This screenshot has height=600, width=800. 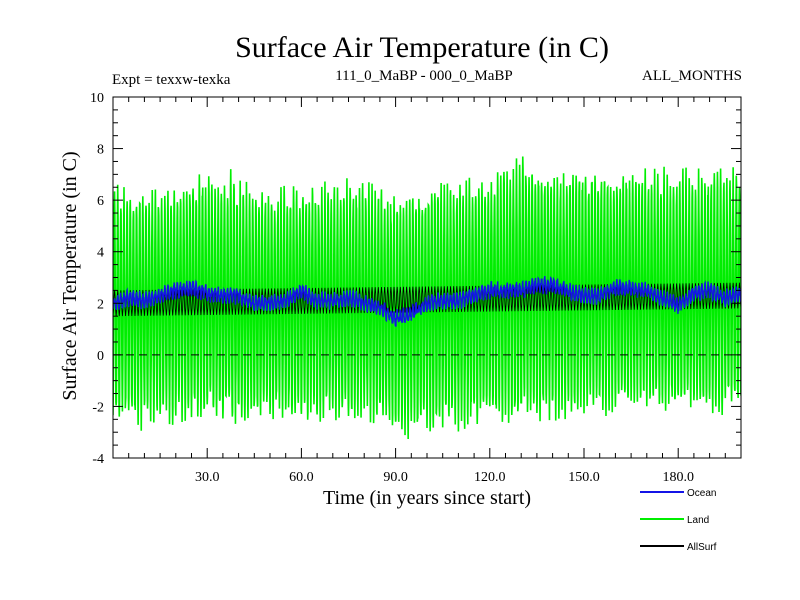 I want to click on x-tick-label: 120.0, so click(x=490, y=477).